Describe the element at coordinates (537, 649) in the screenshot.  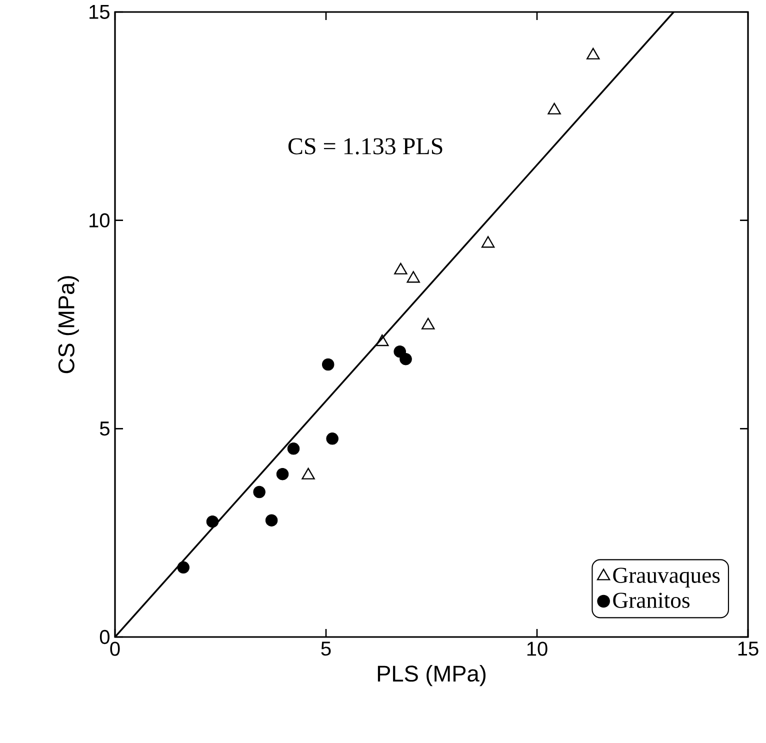
I see `x-tick-label: 10` at that location.